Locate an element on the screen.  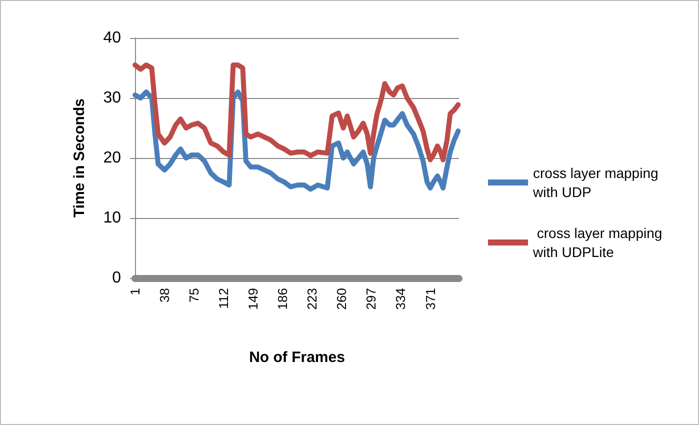
y-tick-label: 30 is located at coordinates (112, 98).